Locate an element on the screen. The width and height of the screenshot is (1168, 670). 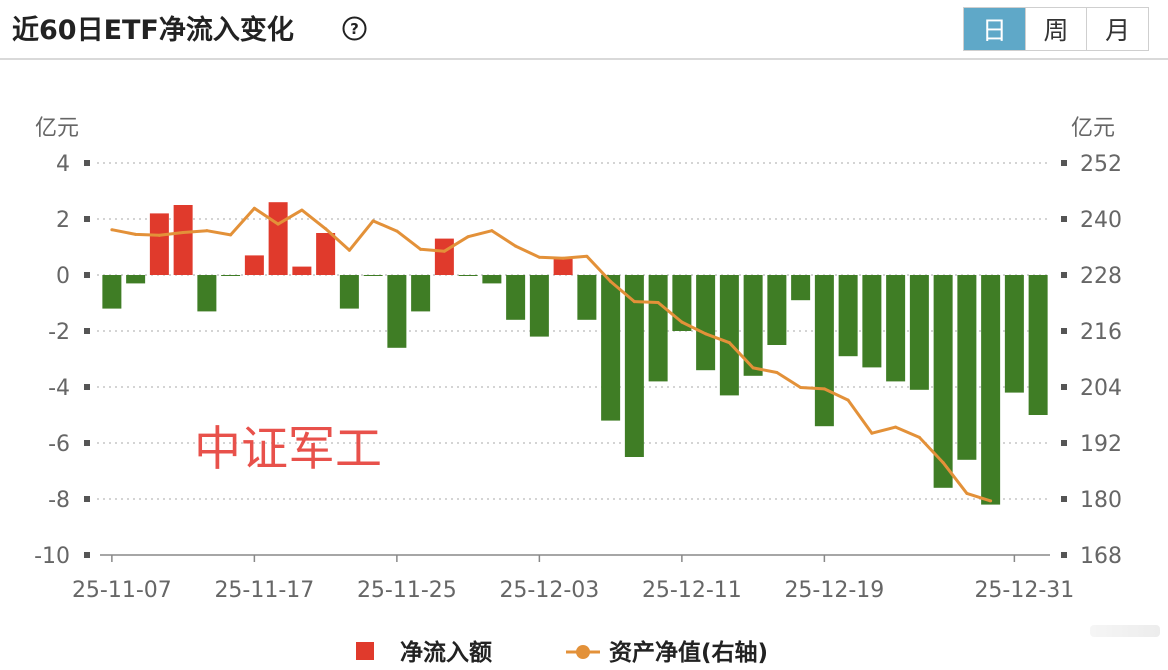
period-week-button: 周 is located at coordinates (1056, 29).